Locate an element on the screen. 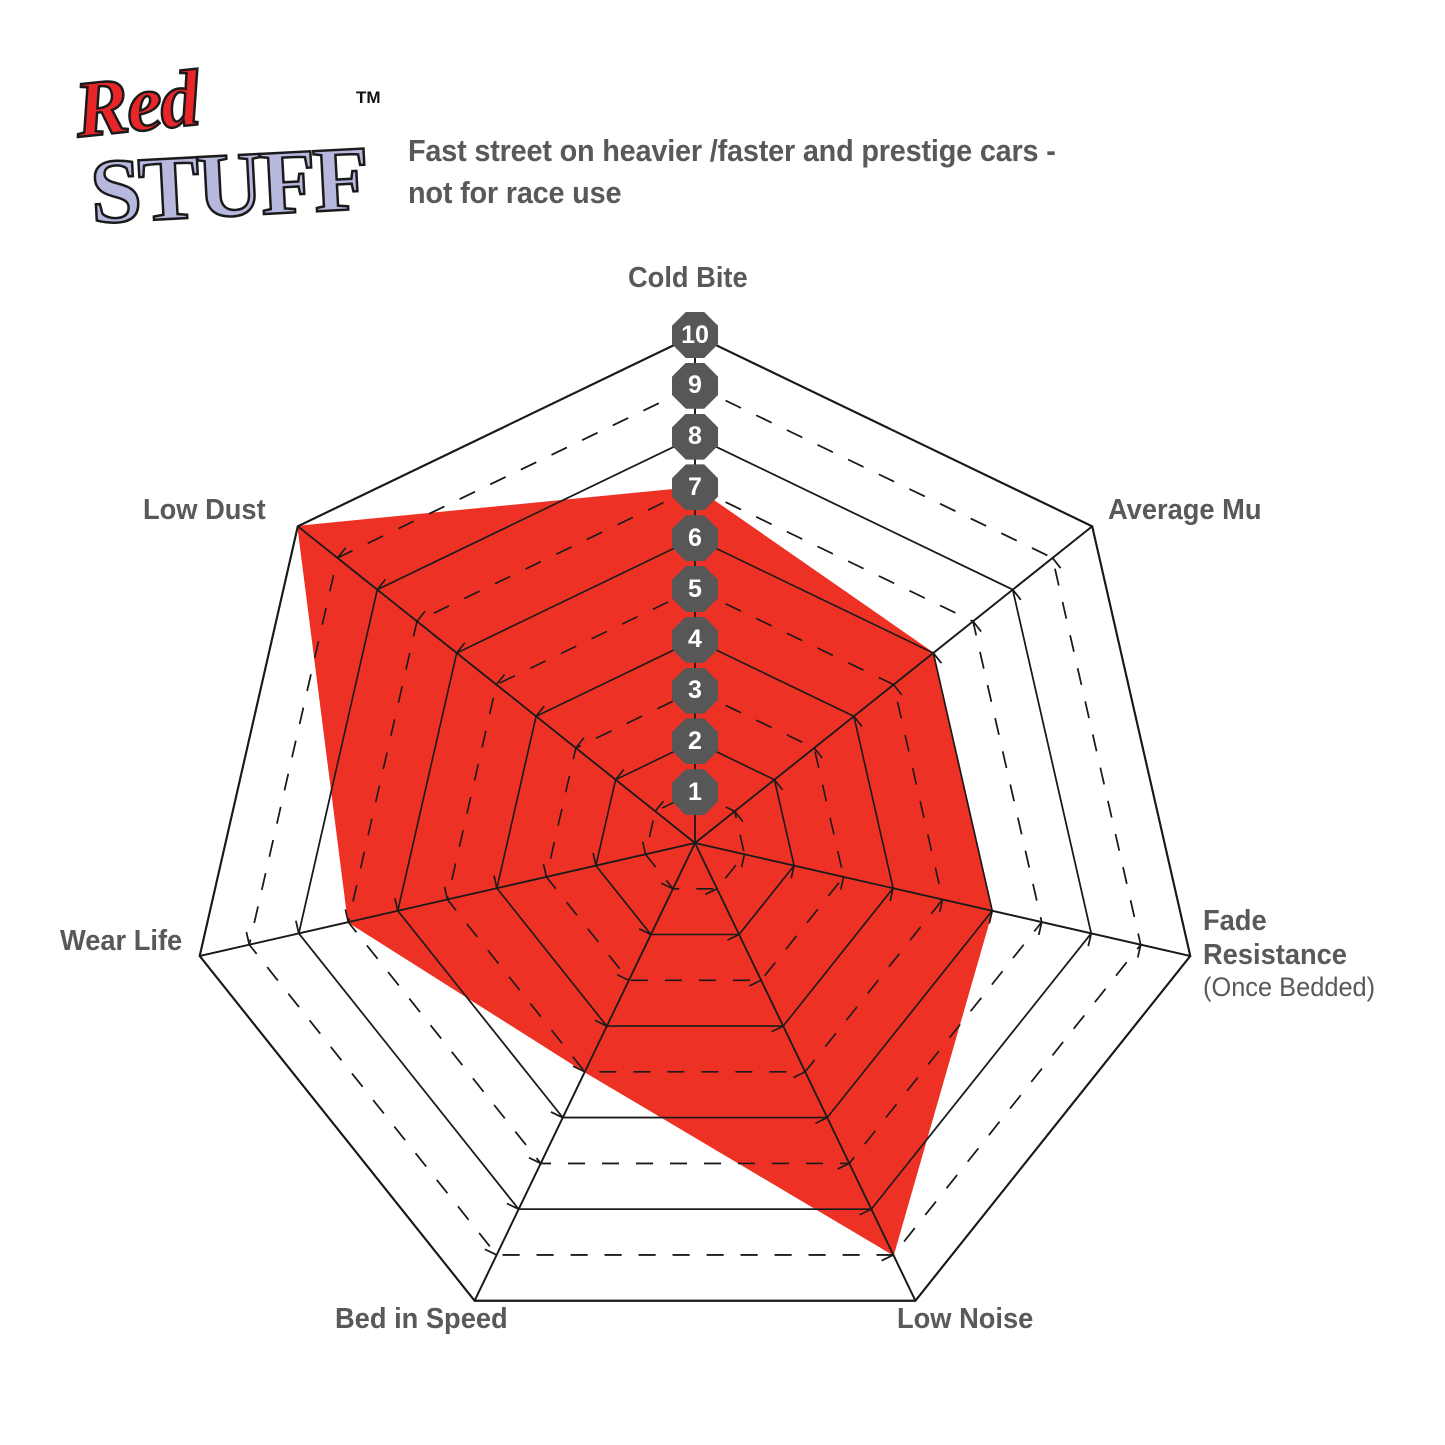 The width and height of the screenshot is (1445, 1445). axis-label-cold-bite-text: Cold Bite is located at coordinates (688, 278).